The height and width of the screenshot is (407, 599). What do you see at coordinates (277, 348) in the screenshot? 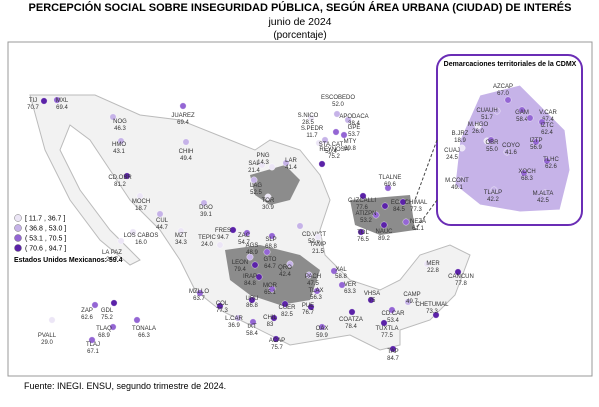
I see `city-value: 75.7` at bounding box center [277, 348].